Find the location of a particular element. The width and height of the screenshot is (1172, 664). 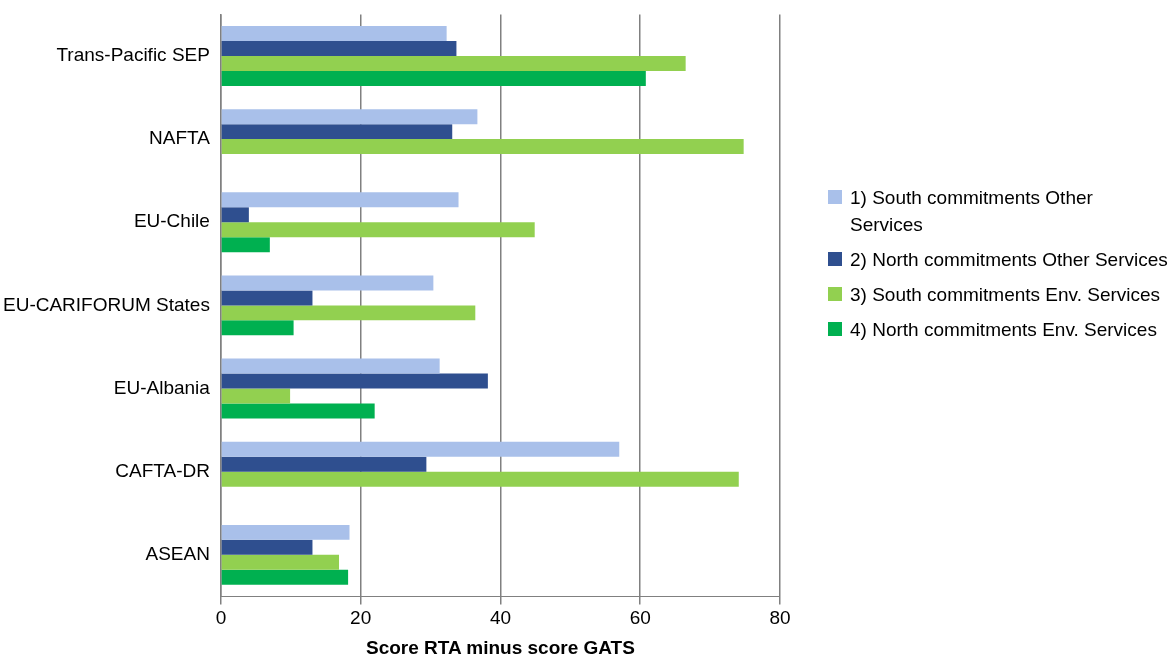

legend-label: 1) South commitments Other Services is located at coordinates (972, 211).